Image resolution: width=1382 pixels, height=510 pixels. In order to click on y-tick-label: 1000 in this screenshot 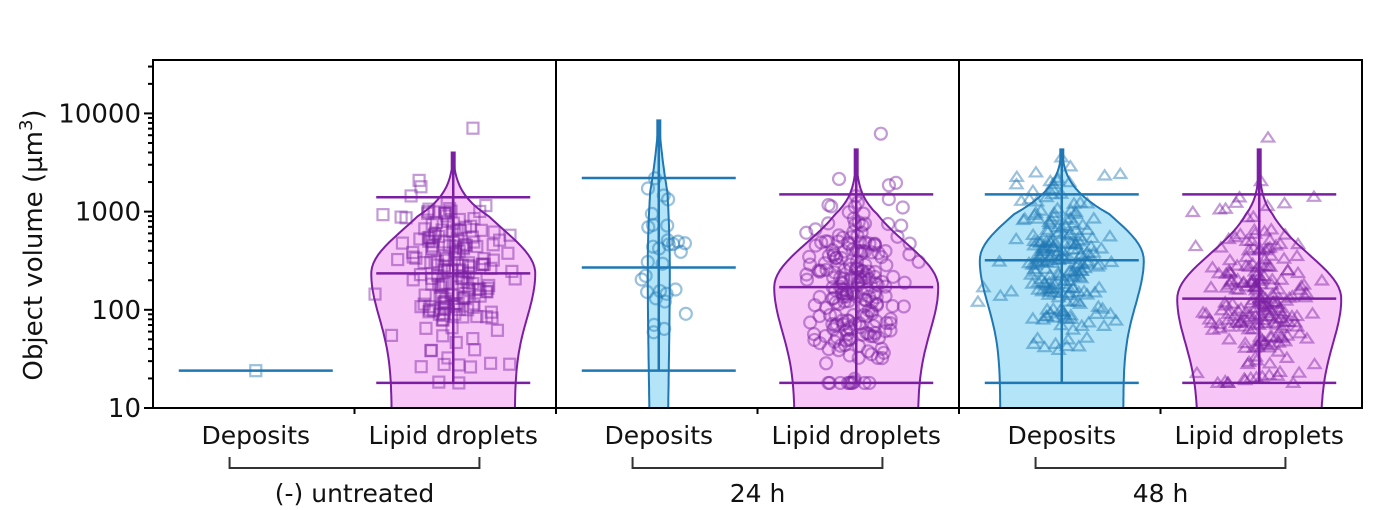, I will do `click(108, 213)`.